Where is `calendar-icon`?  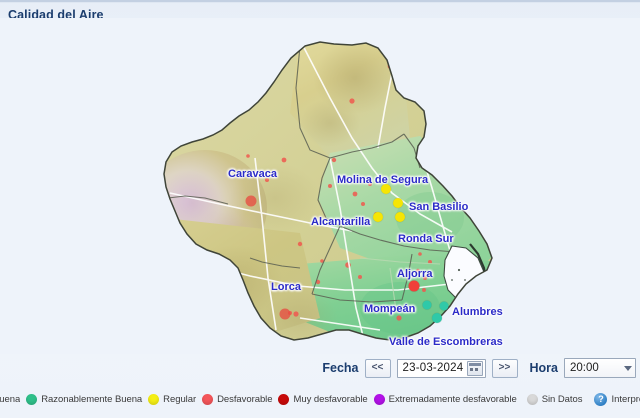
calendar-icon is located at coordinates (474, 368).